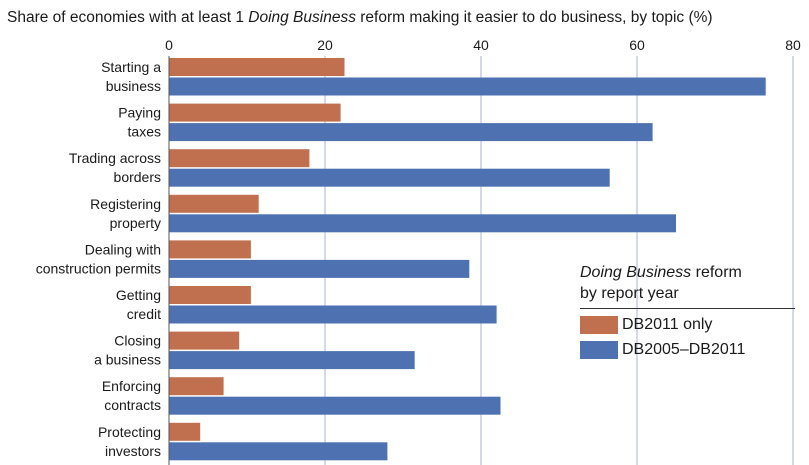 The height and width of the screenshot is (465, 809). I want to click on category-label-dealing-with-construction-permits-line-0: Dealing with, so click(123, 249).